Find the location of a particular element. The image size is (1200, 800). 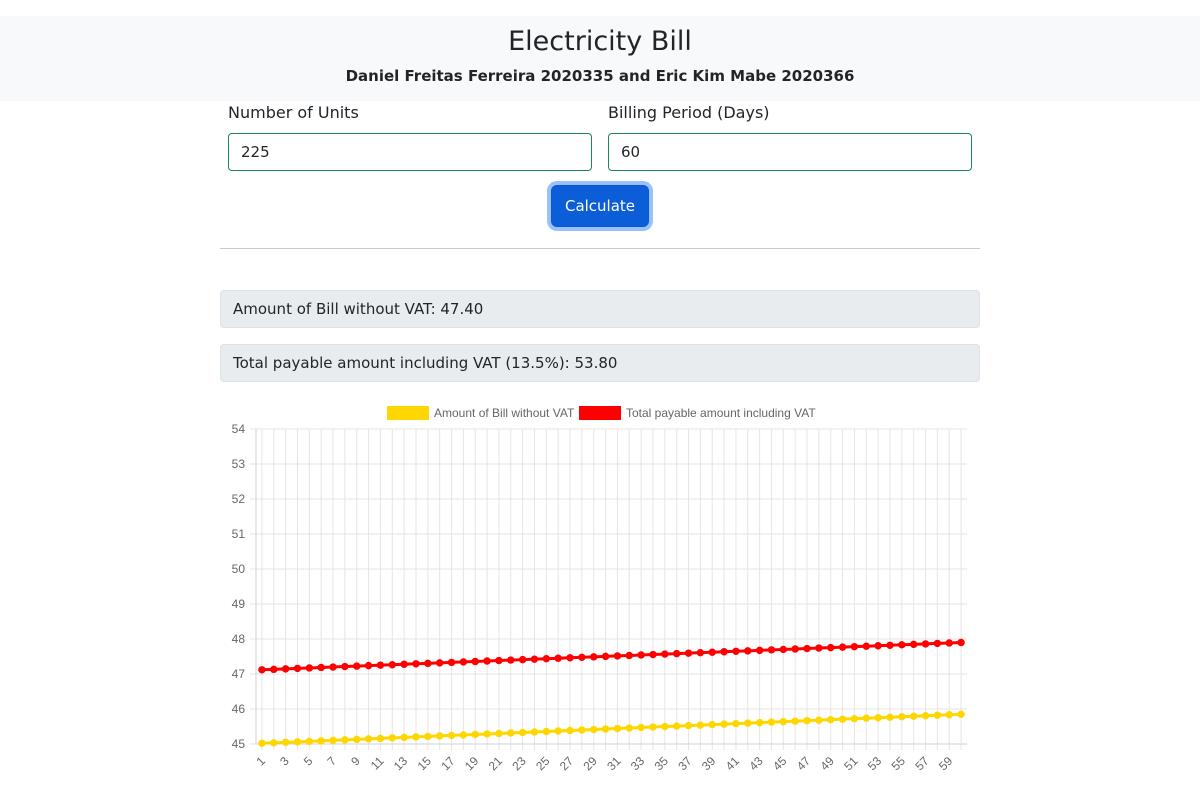

y-tick-label: 46 is located at coordinates (239, 709).